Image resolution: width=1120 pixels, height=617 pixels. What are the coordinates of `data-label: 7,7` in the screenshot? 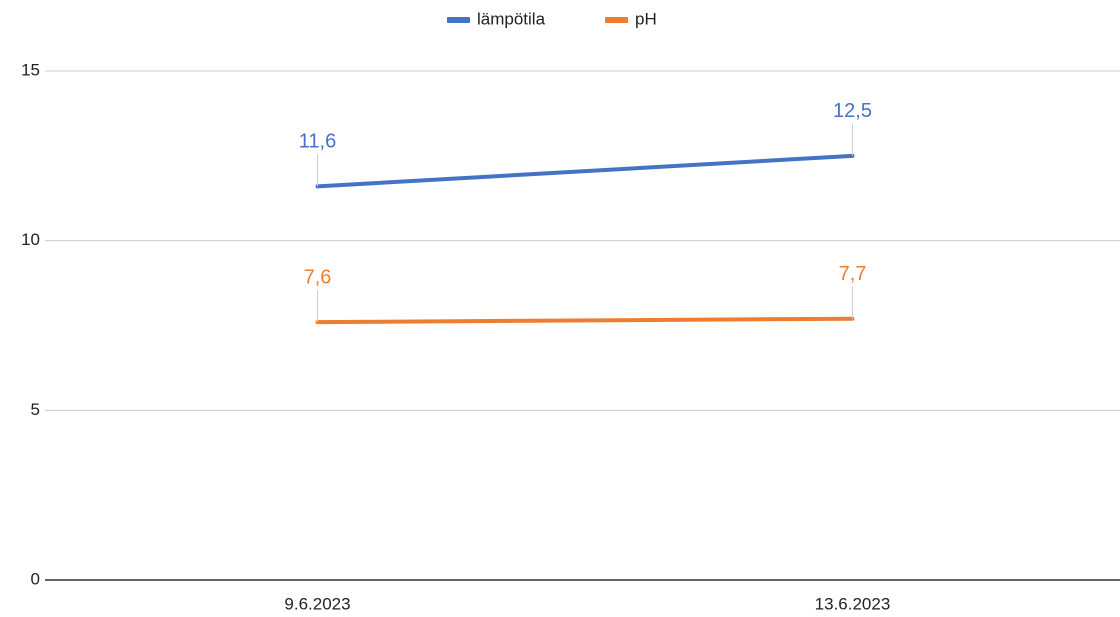 It's located at (853, 274).